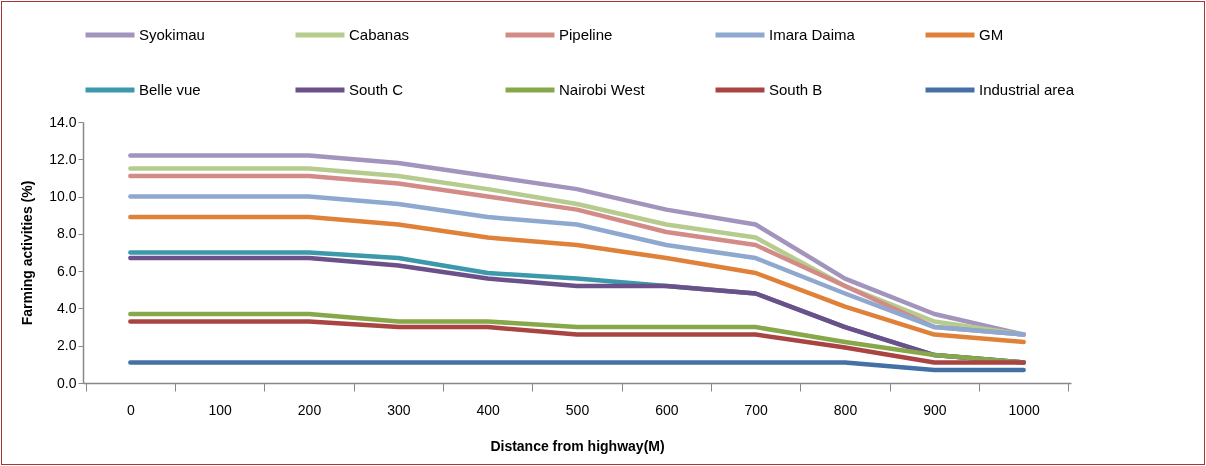  What do you see at coordinates (63, 158) in the screenshot?
I see `y-tick-label: 12.0` at bounding box center [63, 158].